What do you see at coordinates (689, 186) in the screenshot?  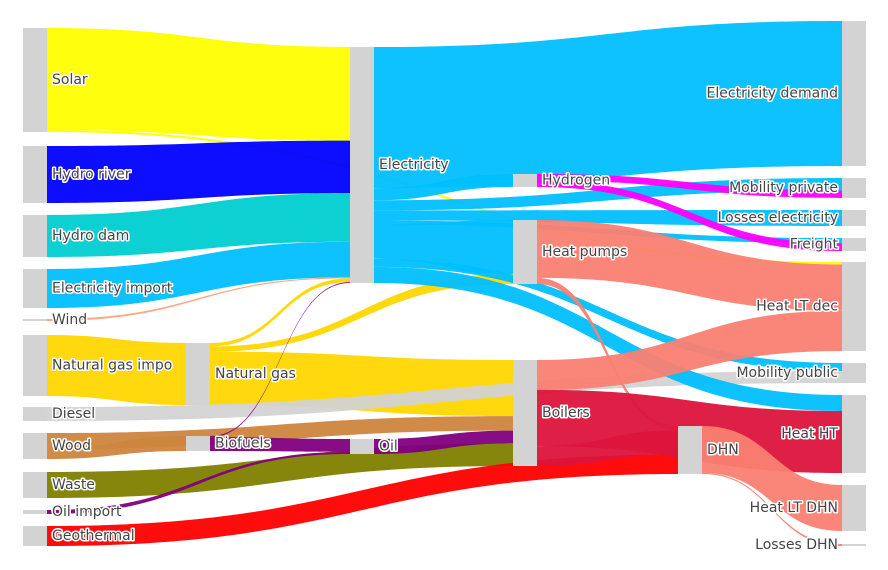 I see `sankey-link-hydrogen-to-mob_private` at bounding box center [689, 186].